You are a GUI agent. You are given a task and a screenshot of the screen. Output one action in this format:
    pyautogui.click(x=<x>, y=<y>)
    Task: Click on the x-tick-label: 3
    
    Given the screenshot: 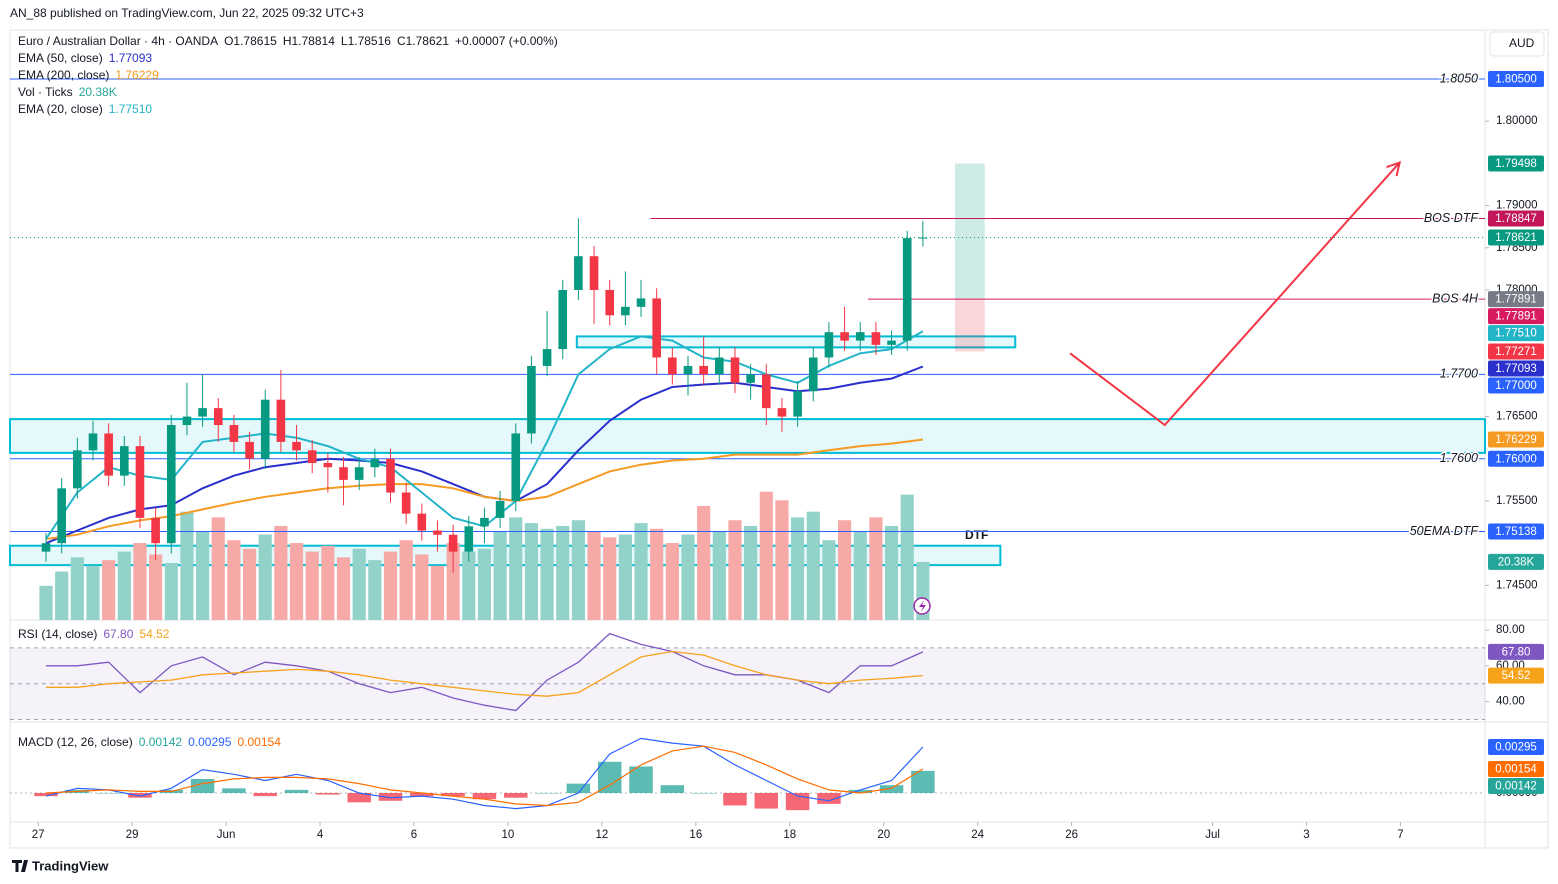 What is the action you would take?
    pyautogui.click(x=1306, y=835)
    